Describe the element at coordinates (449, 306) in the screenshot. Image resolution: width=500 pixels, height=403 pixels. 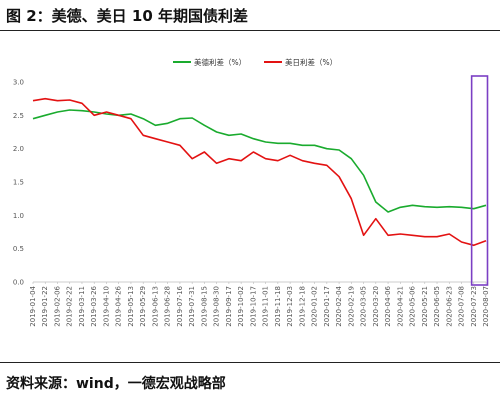
I see `x-tick-label: 2020-06-23` at that location.